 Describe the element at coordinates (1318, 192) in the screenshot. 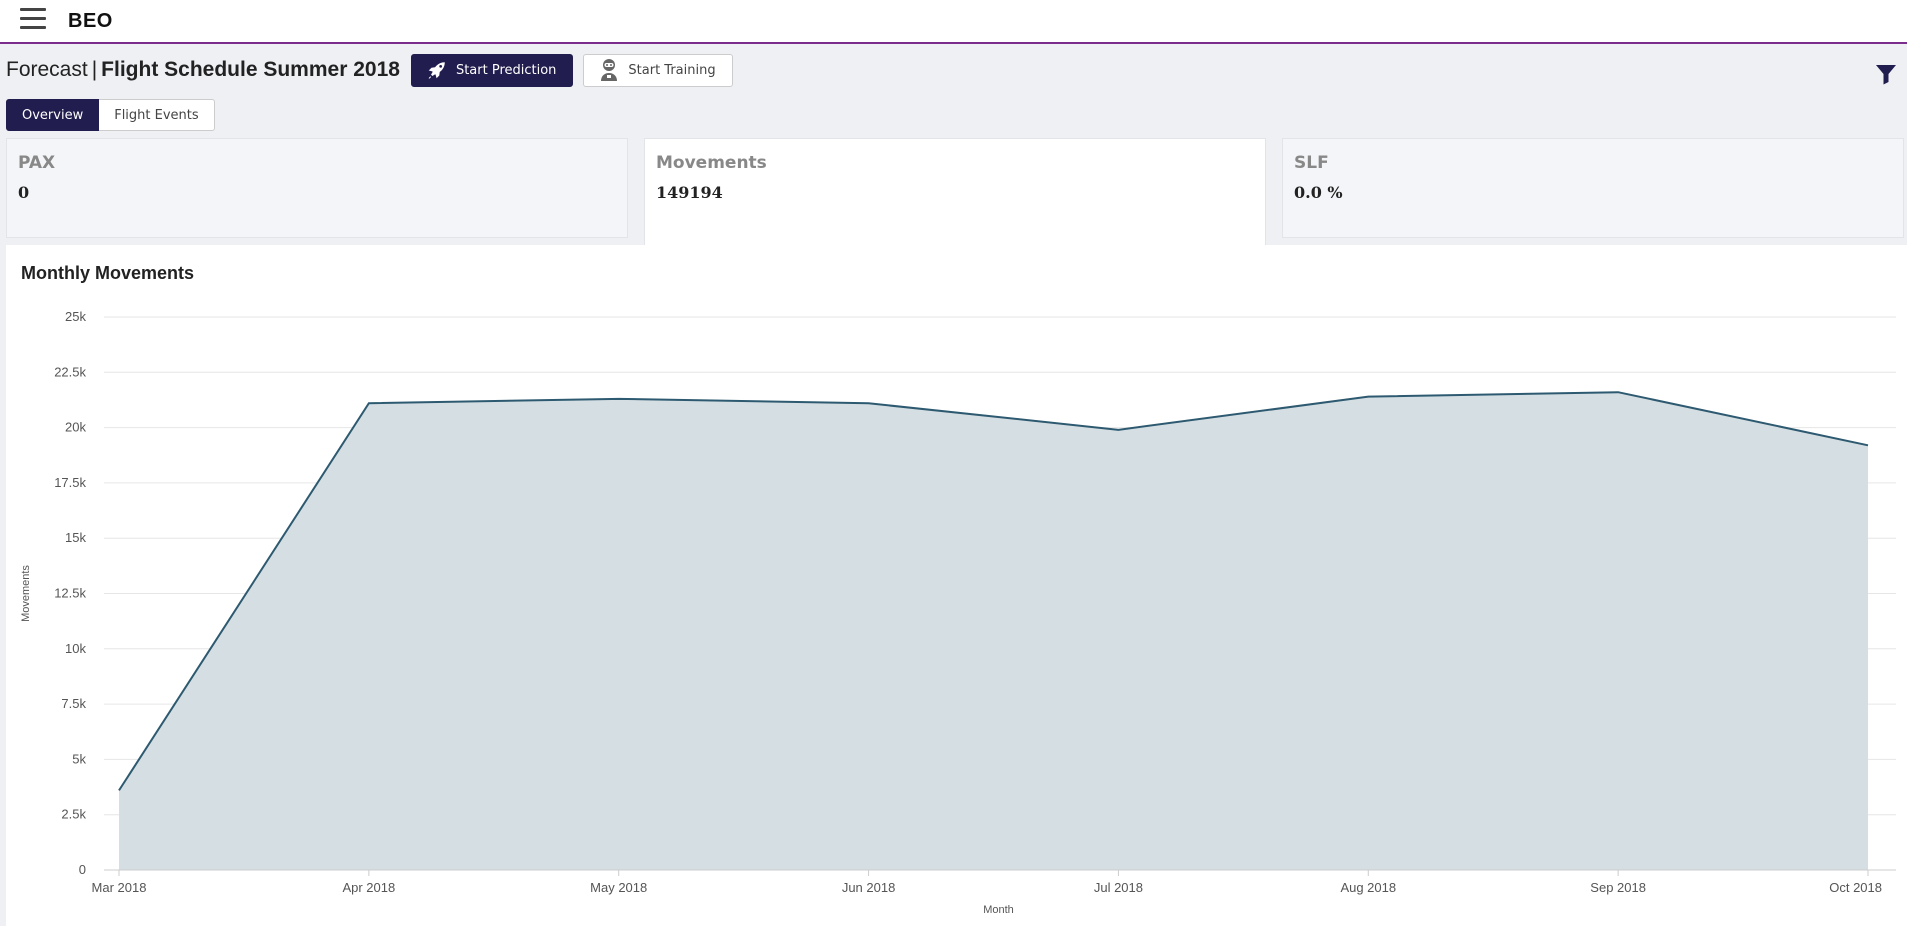

I see `kpi-value: 0.0 %` at that location.